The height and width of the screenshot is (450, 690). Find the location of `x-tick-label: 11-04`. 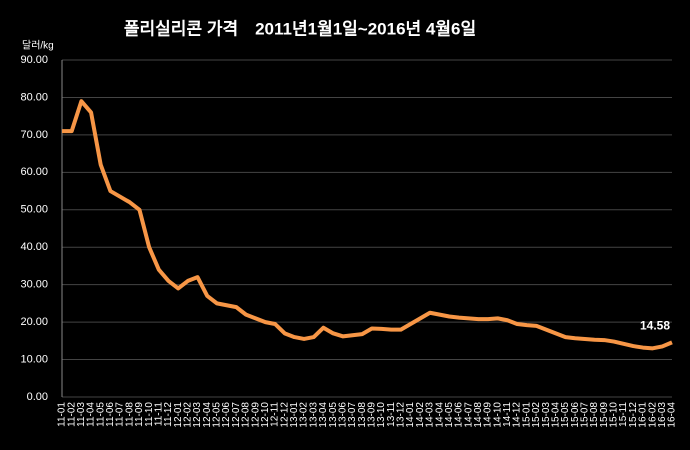

x-tick-label: 11-04 is located at coordinates (91, 414).